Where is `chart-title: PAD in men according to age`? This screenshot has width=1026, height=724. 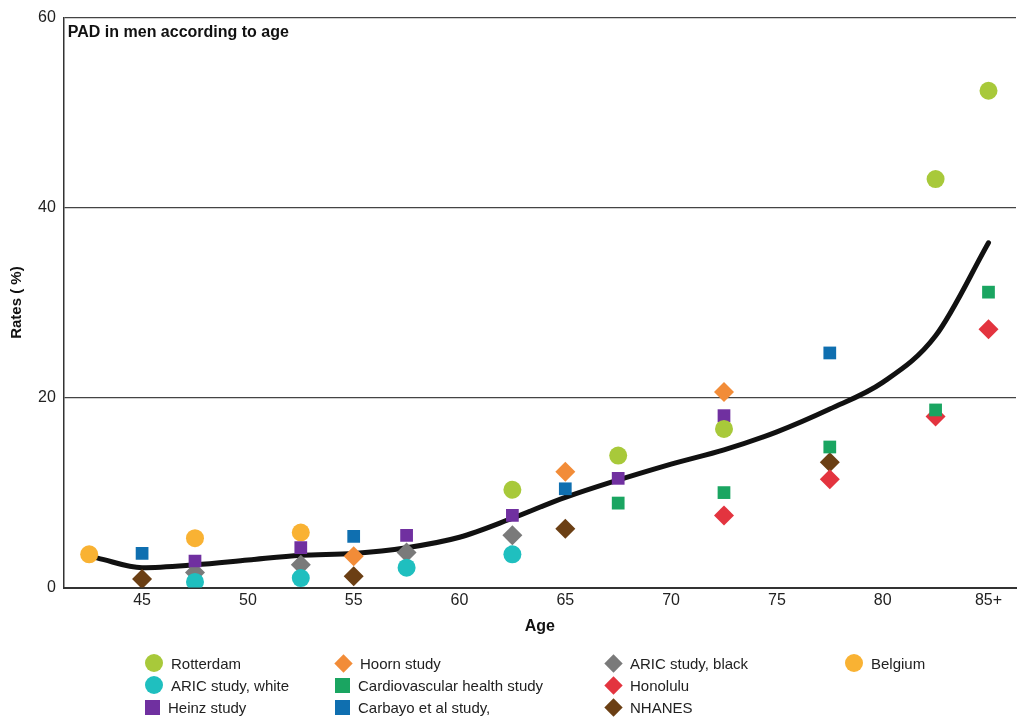
chart-title: PAD in men according to age is located at coordinates (178, 32).